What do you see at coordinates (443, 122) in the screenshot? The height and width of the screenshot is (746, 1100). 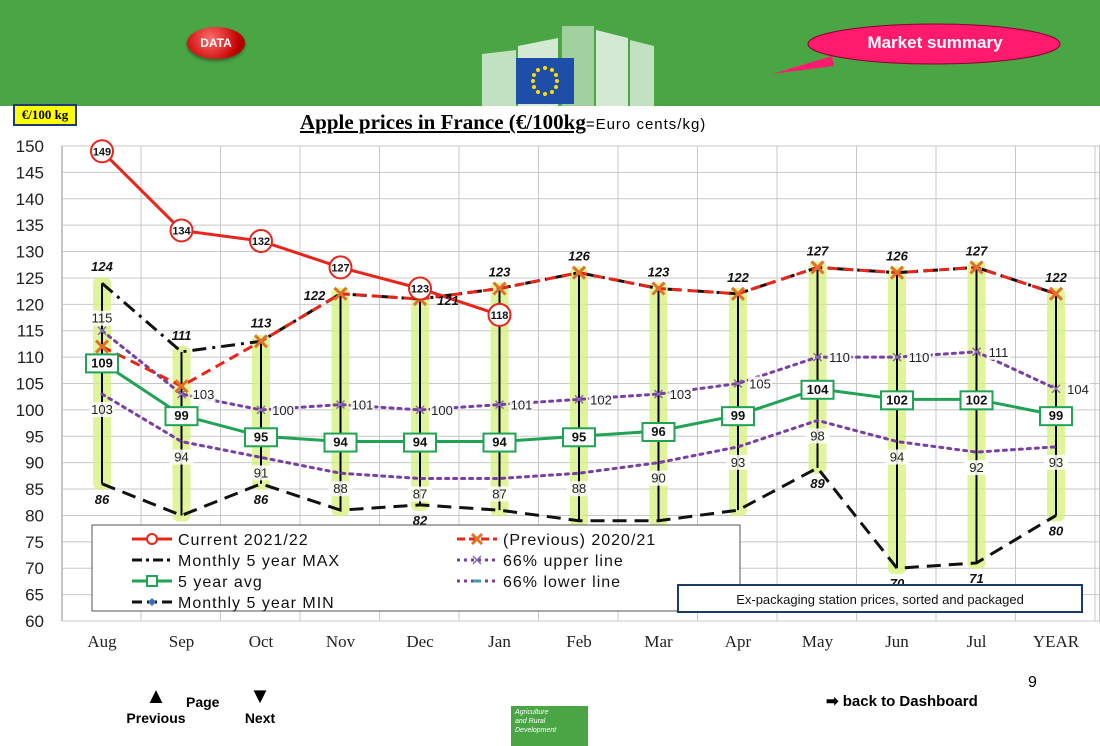 I see `chart-title-main: Apple prices in France (€/100kg` at bounding box center [443, 122].